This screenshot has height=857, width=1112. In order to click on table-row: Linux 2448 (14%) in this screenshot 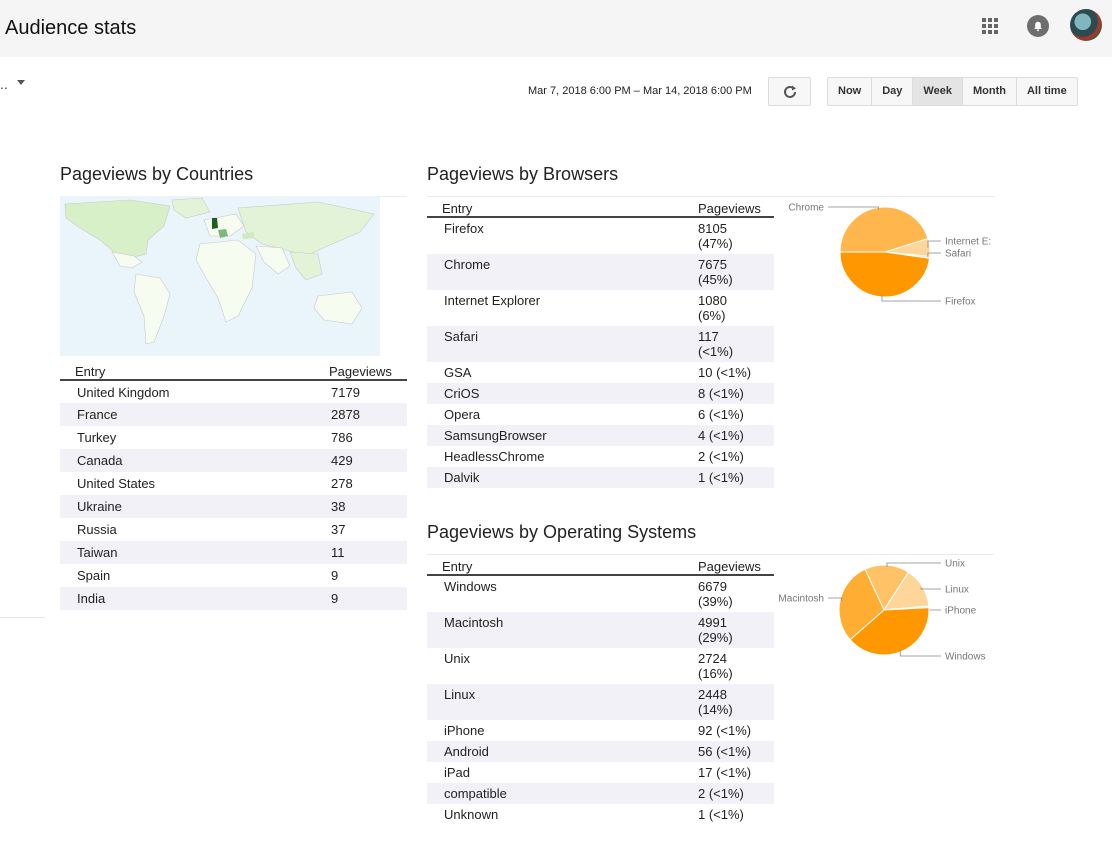, I will do `click(600, 702)`.